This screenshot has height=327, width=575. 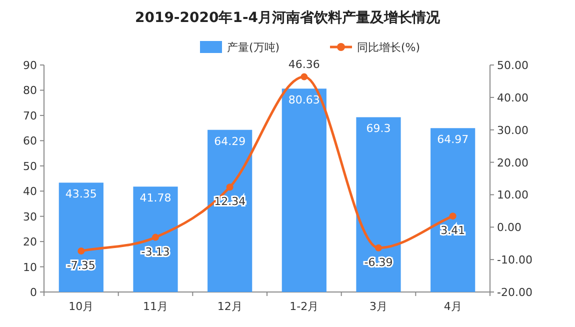 I want to click on data-label: -6.39, so click(x=378, y=262).